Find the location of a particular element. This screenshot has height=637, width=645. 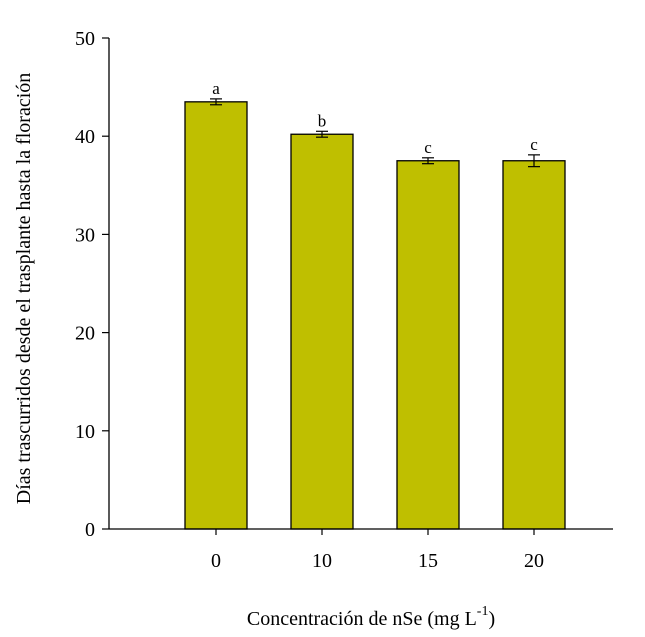

y-tick-label-10: 10 is located at coordinates (85, 432).